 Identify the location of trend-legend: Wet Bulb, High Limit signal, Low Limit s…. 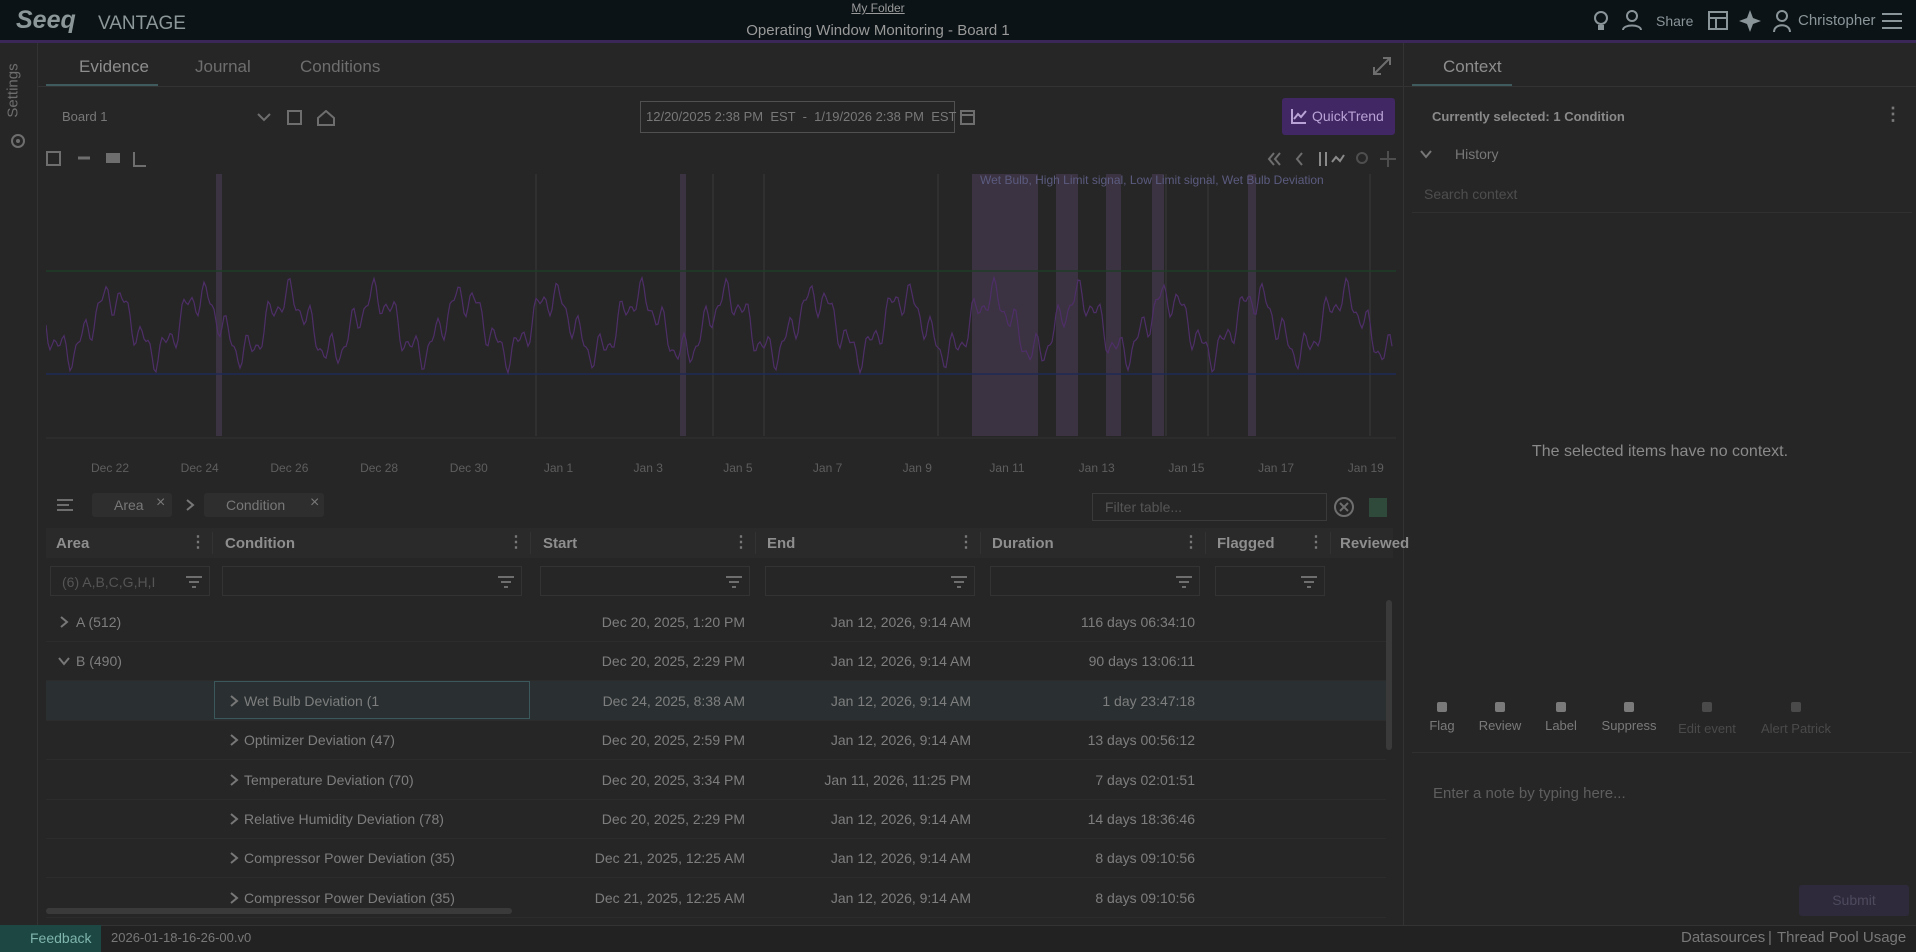
(1152, 180).